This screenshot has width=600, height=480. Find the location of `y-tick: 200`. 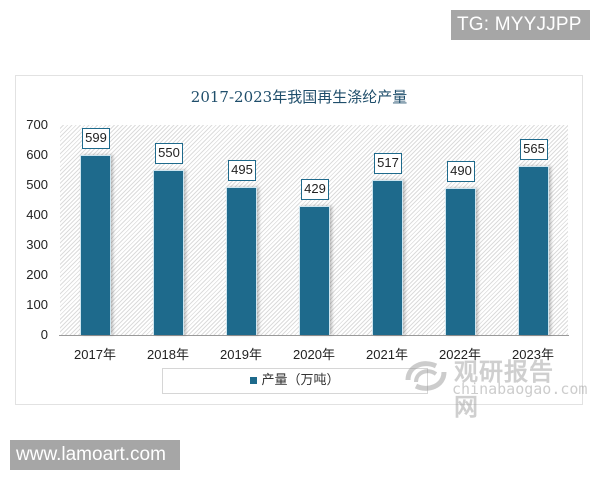

y-tick: 200 is located at coordinates (37, 274).